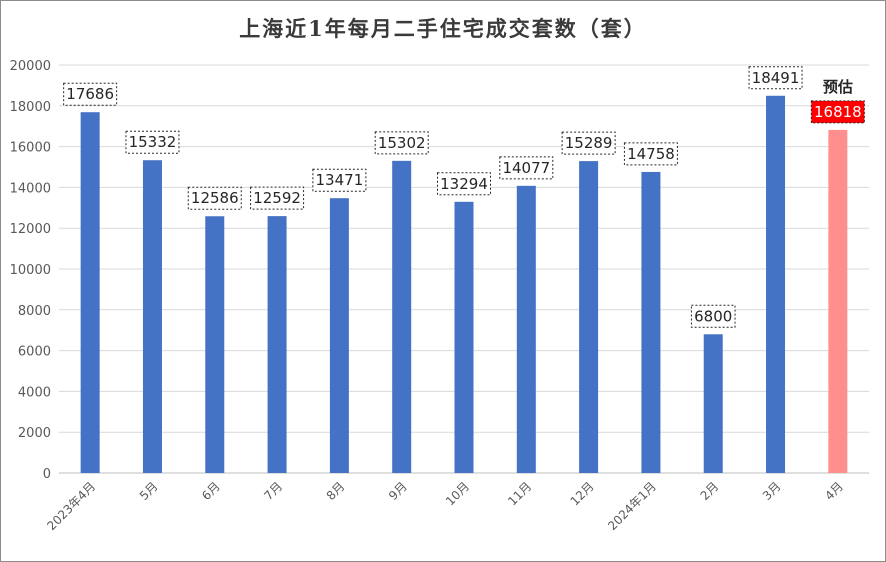 This screenshot has height=562, width=886. What do you see at coordinates (710, 491) in the screenshot?
I see `x-tick-label: 2月` at bounding box center [710, 491].